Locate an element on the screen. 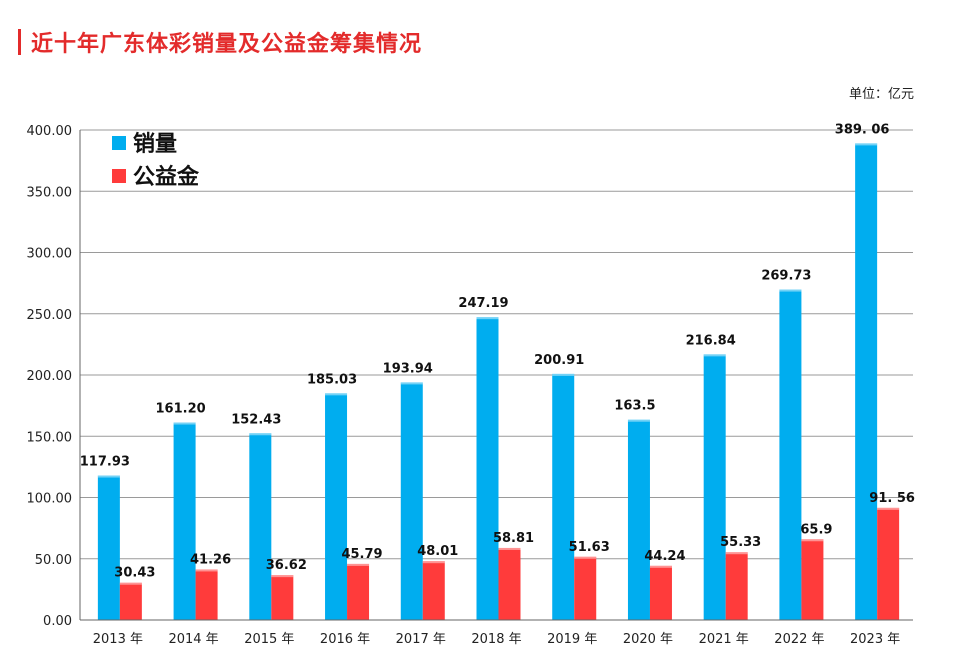  x-tick-label: 2021 年 is located at coordinates (724, 639).